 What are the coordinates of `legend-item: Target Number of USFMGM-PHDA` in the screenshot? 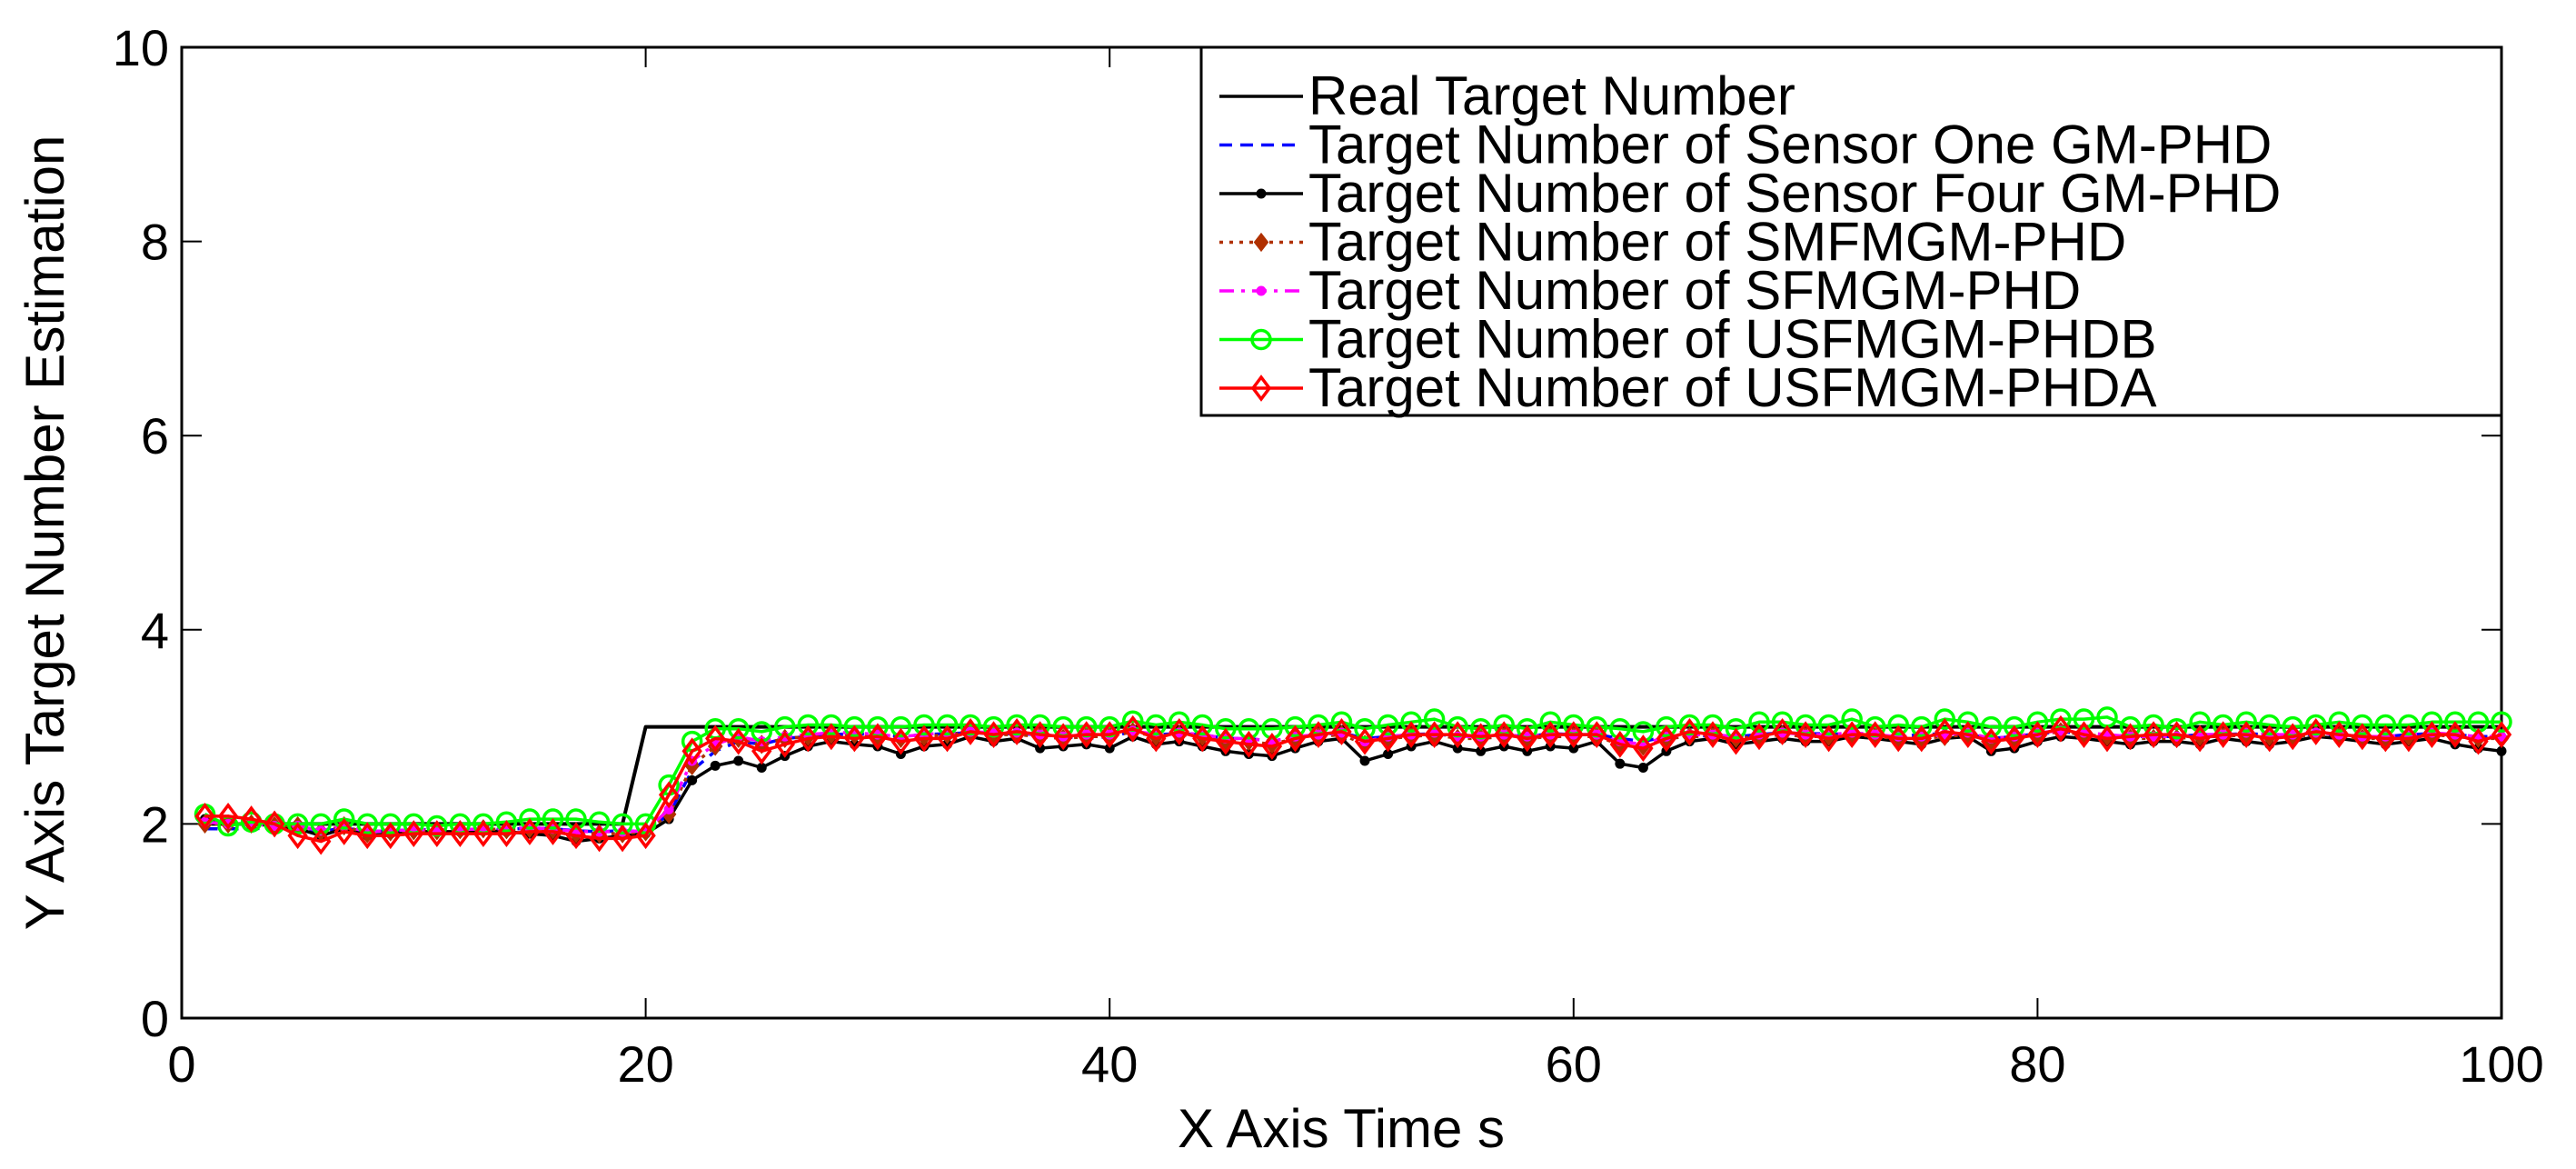 It's located at (1688, 388).